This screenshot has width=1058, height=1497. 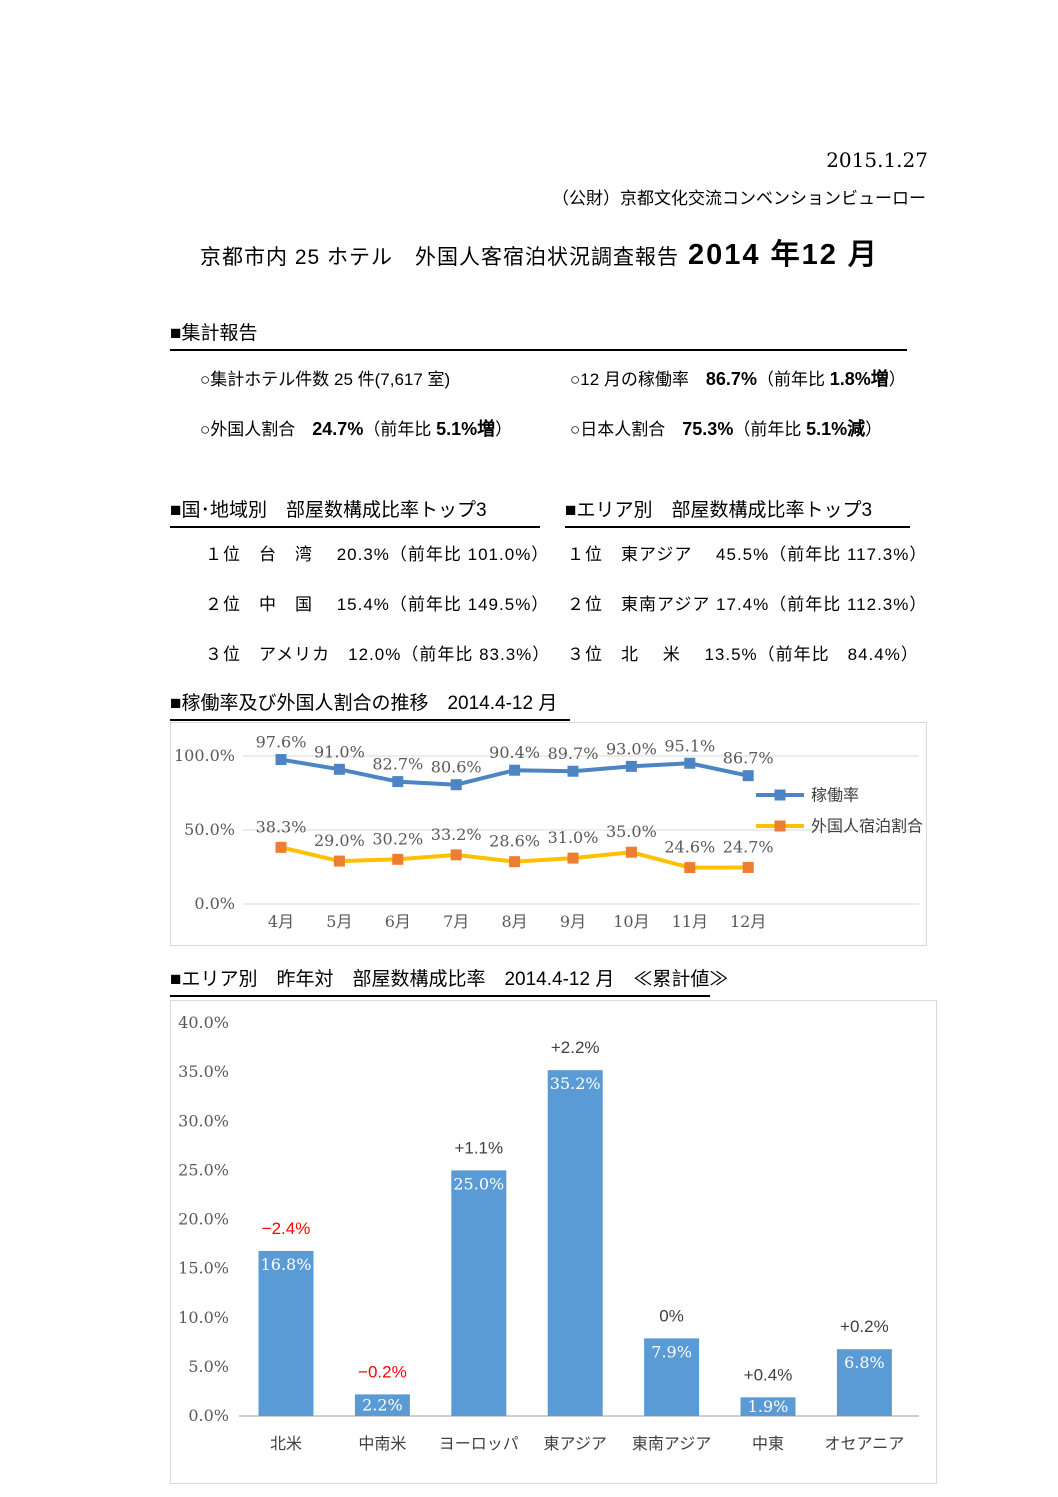 I want to click on trend-chart-heading: ■稼働率及び外国人割合の推移 2014.4-12 月, so click(x=370, y=704).